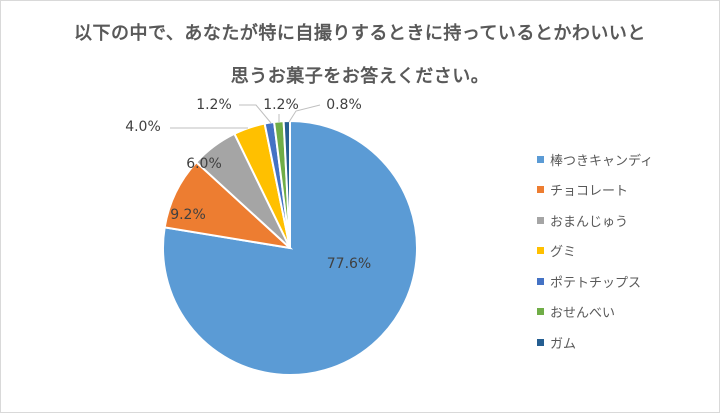 The width and height of the screenshot is (720, 413). Describe the element at coordinates (595, 342) in the screenshot. I see `legend-item-gum: ガム` at that location.